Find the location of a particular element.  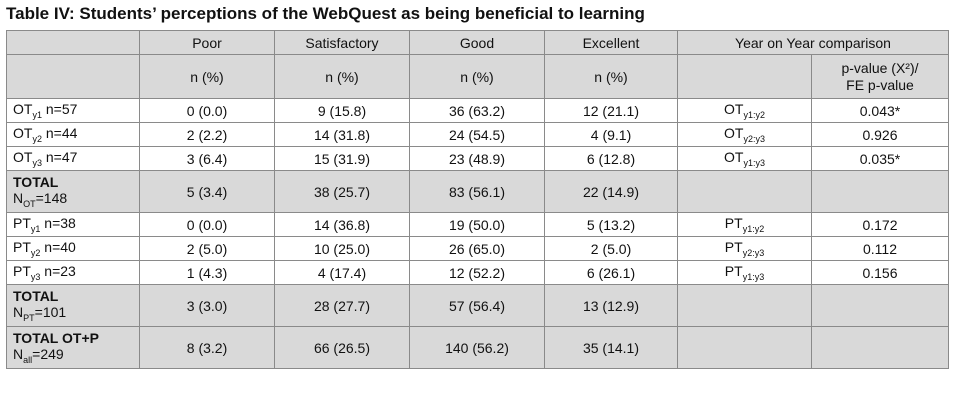

header-satisfactory: Satisfactory is located at coordinates (342, 42).